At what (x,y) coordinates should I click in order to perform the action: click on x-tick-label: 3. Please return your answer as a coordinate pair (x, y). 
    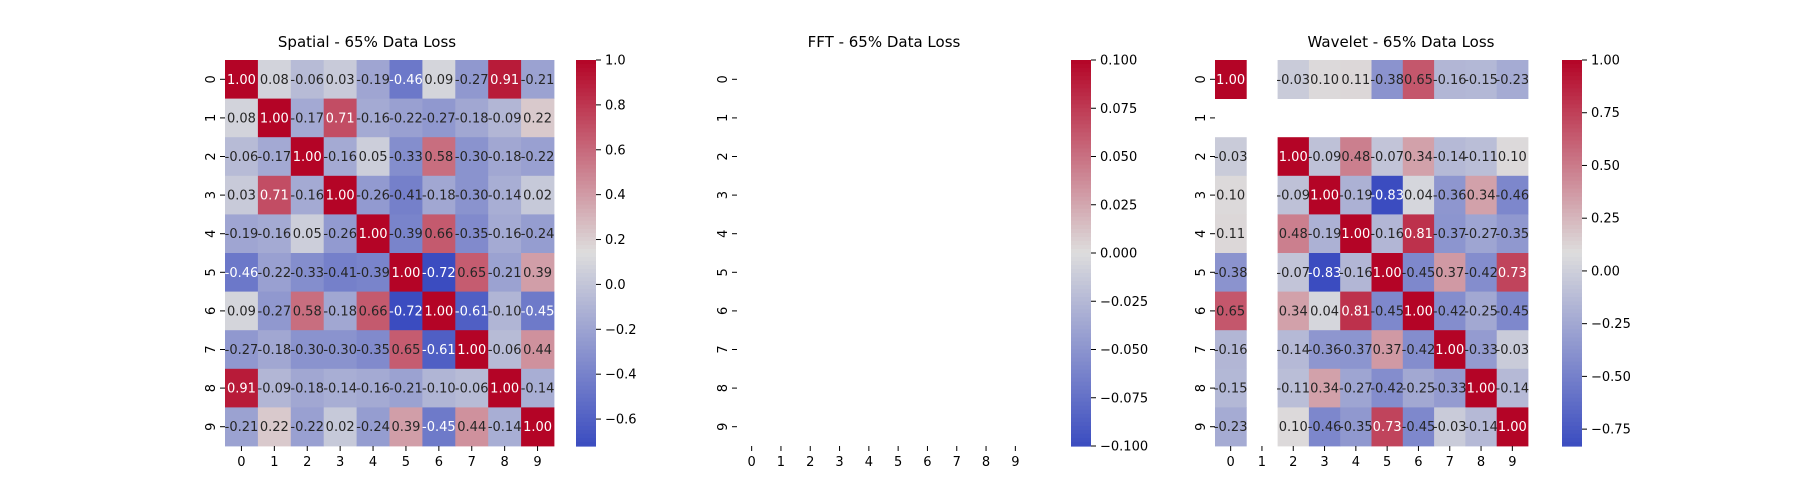
    Looking at the image, I should click on (340, 462).